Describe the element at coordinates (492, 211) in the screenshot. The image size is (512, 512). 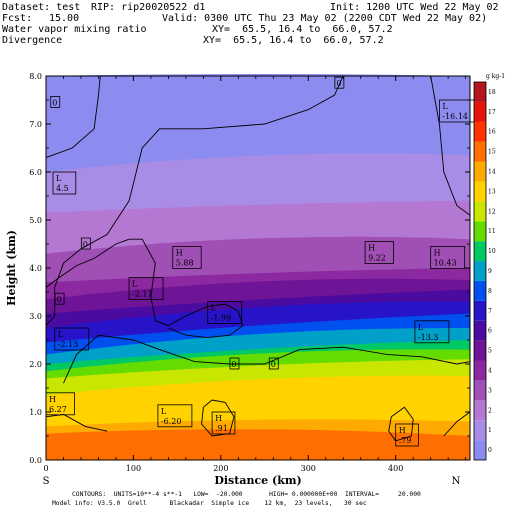
I see `colorbar-label-12: 12` at that location.